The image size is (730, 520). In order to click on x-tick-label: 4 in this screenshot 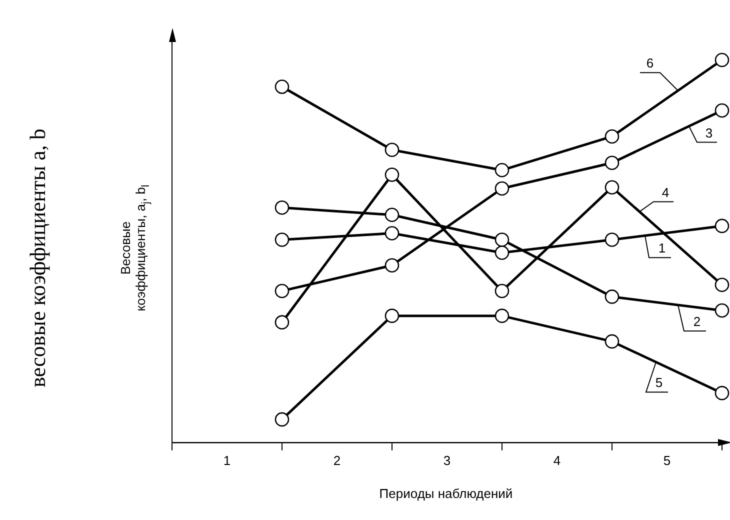, I will do `click(557, 460)`.